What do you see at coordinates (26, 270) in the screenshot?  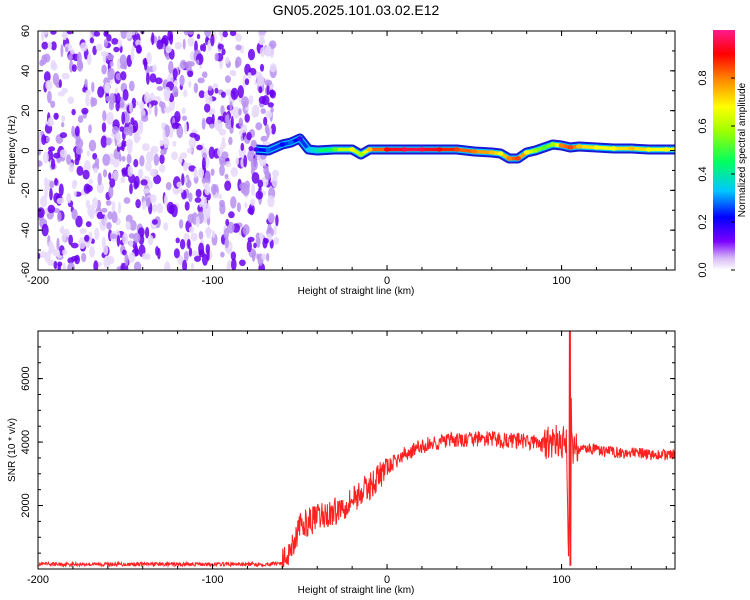 I see `y-tick-label: -60` at bounding box center [26, 270].